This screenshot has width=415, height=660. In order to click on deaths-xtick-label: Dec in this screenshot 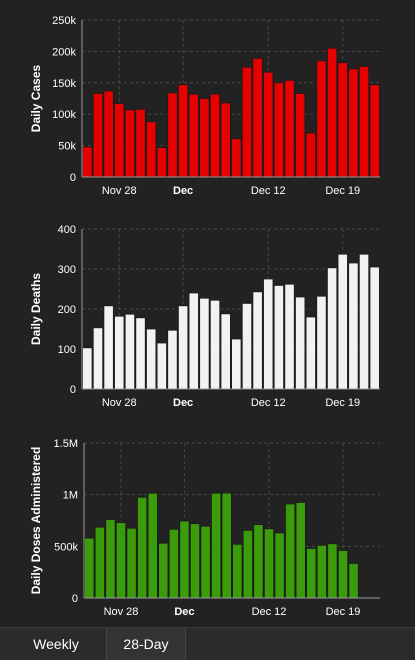, I will do `click(183, 403)`.